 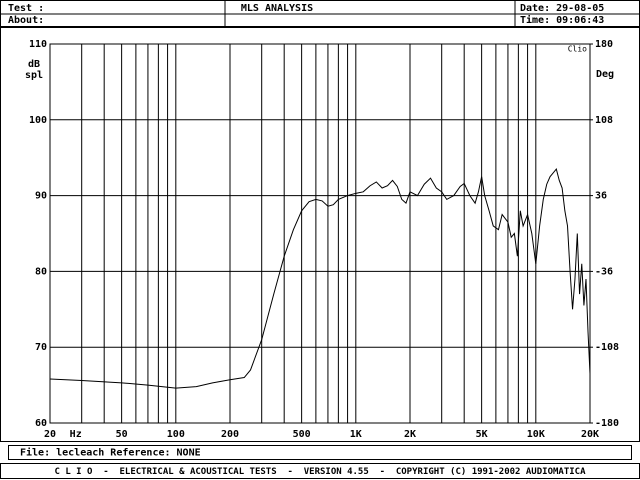 What do you see at coordinates (110, 453) in the screenshot?
I see `file-info: File: lecleach Reference: NONE` at bounding box center [110, 453].